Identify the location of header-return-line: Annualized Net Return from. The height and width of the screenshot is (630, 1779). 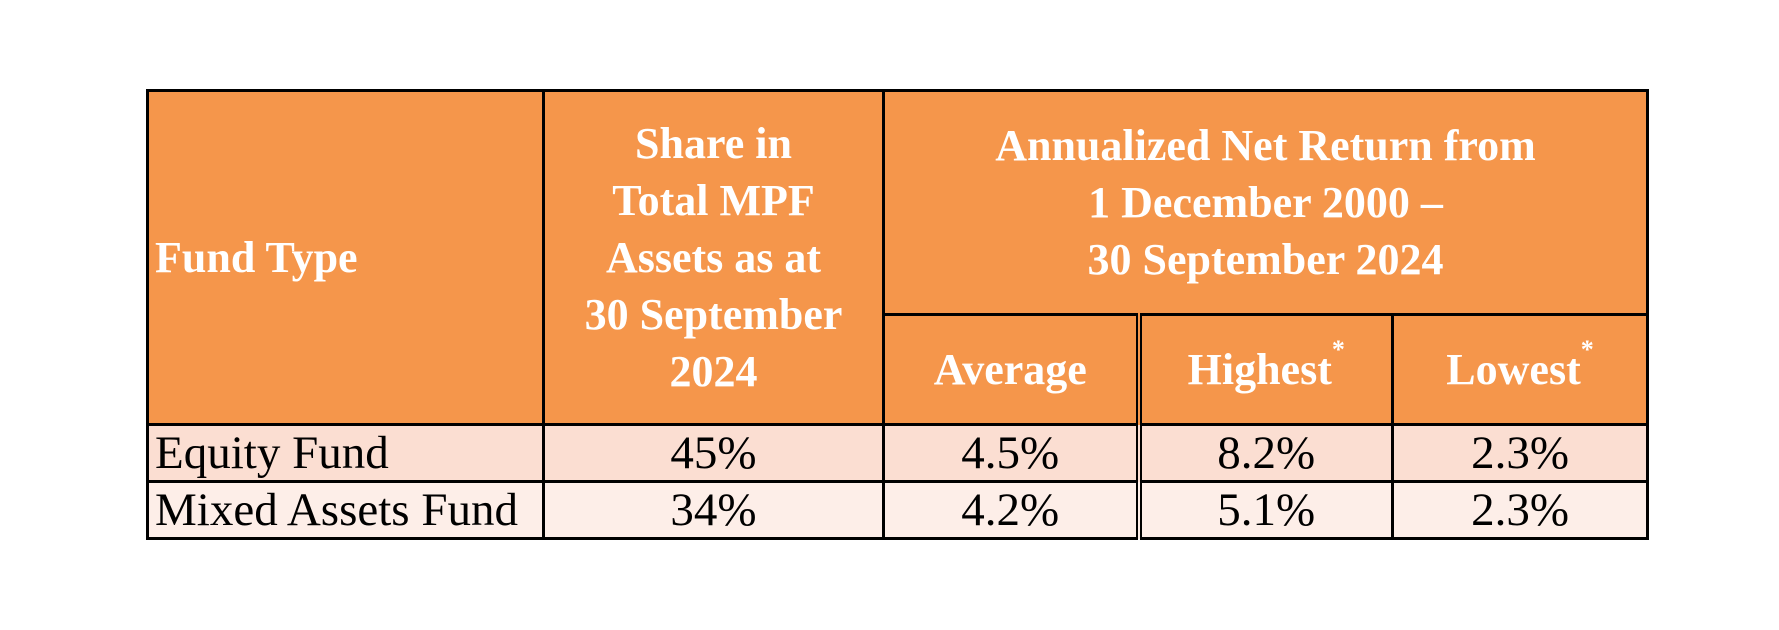
(1265, 145).